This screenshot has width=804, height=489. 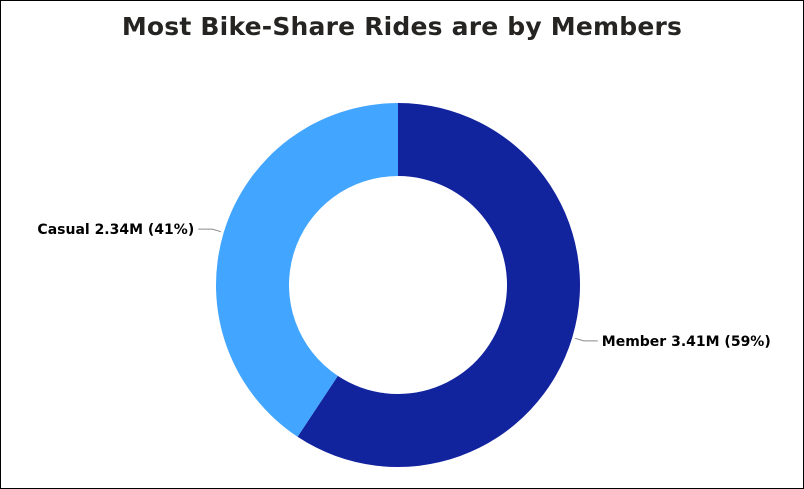 I want to click on chart-title: Most Bike-Share Rides are by Members, so click(x=402, y=26).